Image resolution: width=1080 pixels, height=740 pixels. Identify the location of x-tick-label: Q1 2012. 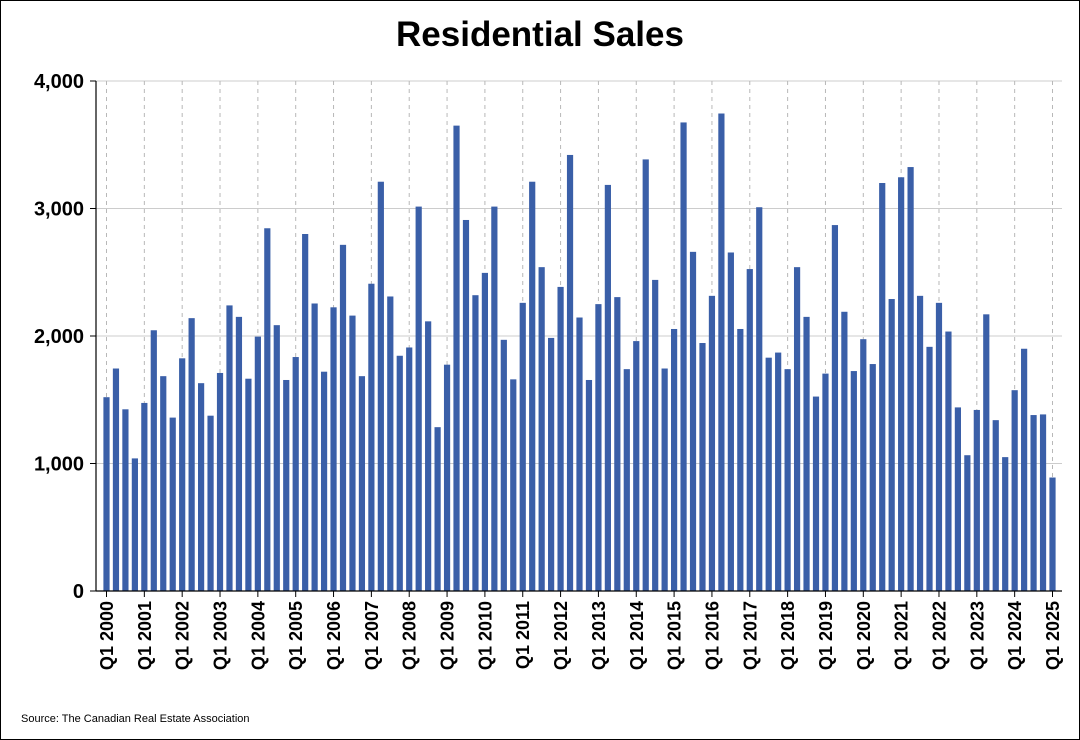
(561, 635).